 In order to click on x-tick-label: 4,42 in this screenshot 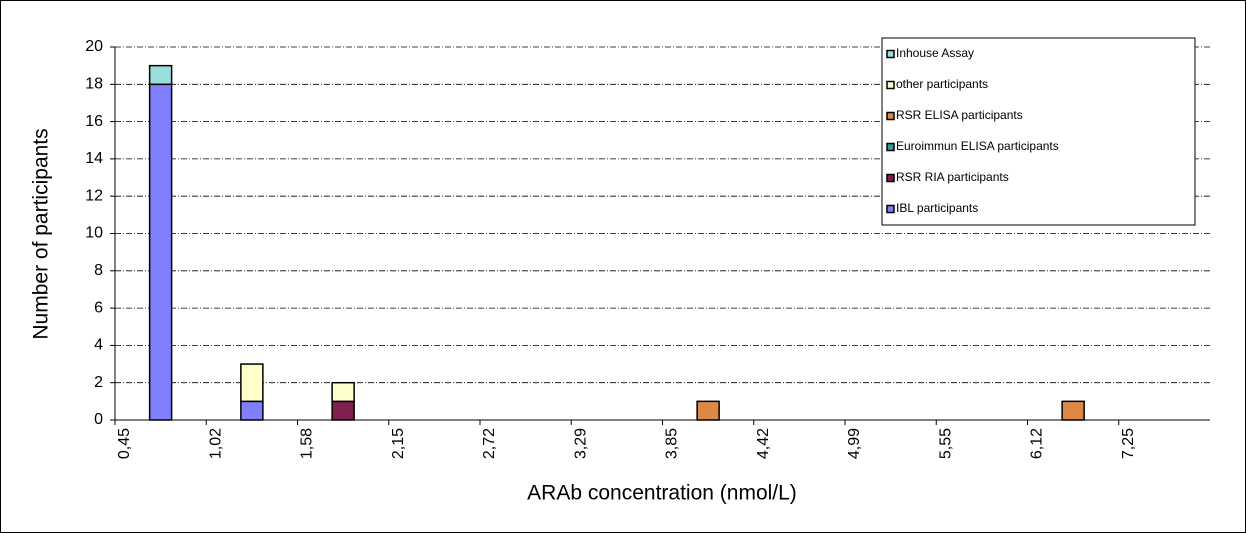, I will do `click(763, 443)`.